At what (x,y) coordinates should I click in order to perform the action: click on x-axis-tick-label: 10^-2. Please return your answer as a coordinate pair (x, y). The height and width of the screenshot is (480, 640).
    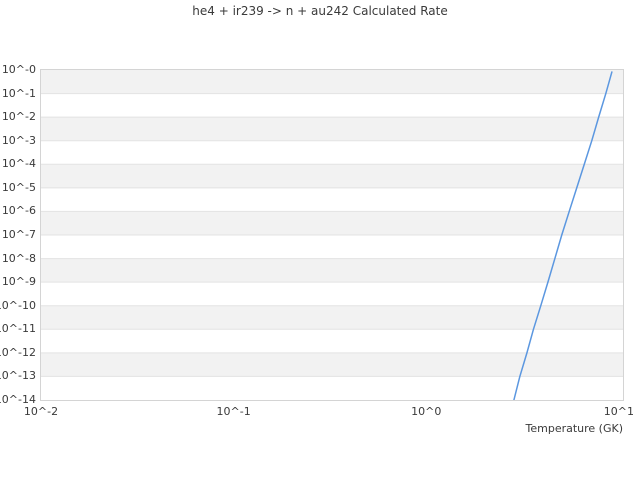
    Looking at the image, I should click on (41, 411).